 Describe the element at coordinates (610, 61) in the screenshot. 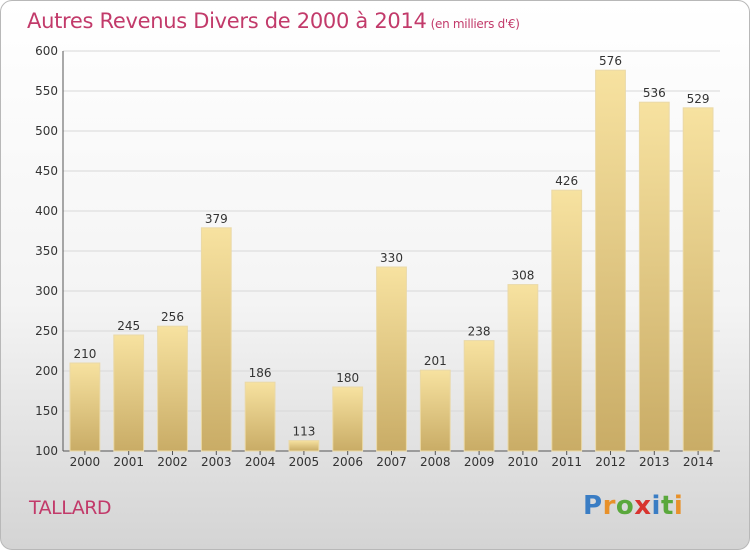

I see `data-label: 576` at that location.